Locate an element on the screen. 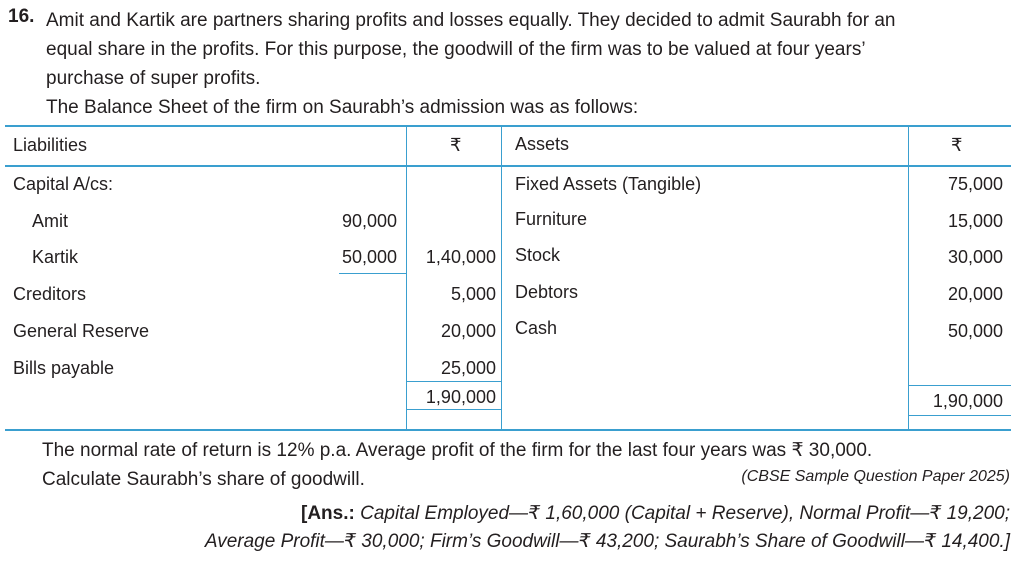  capital-accounts-label: Capital A/cs: is located at coordinates (63, 184).